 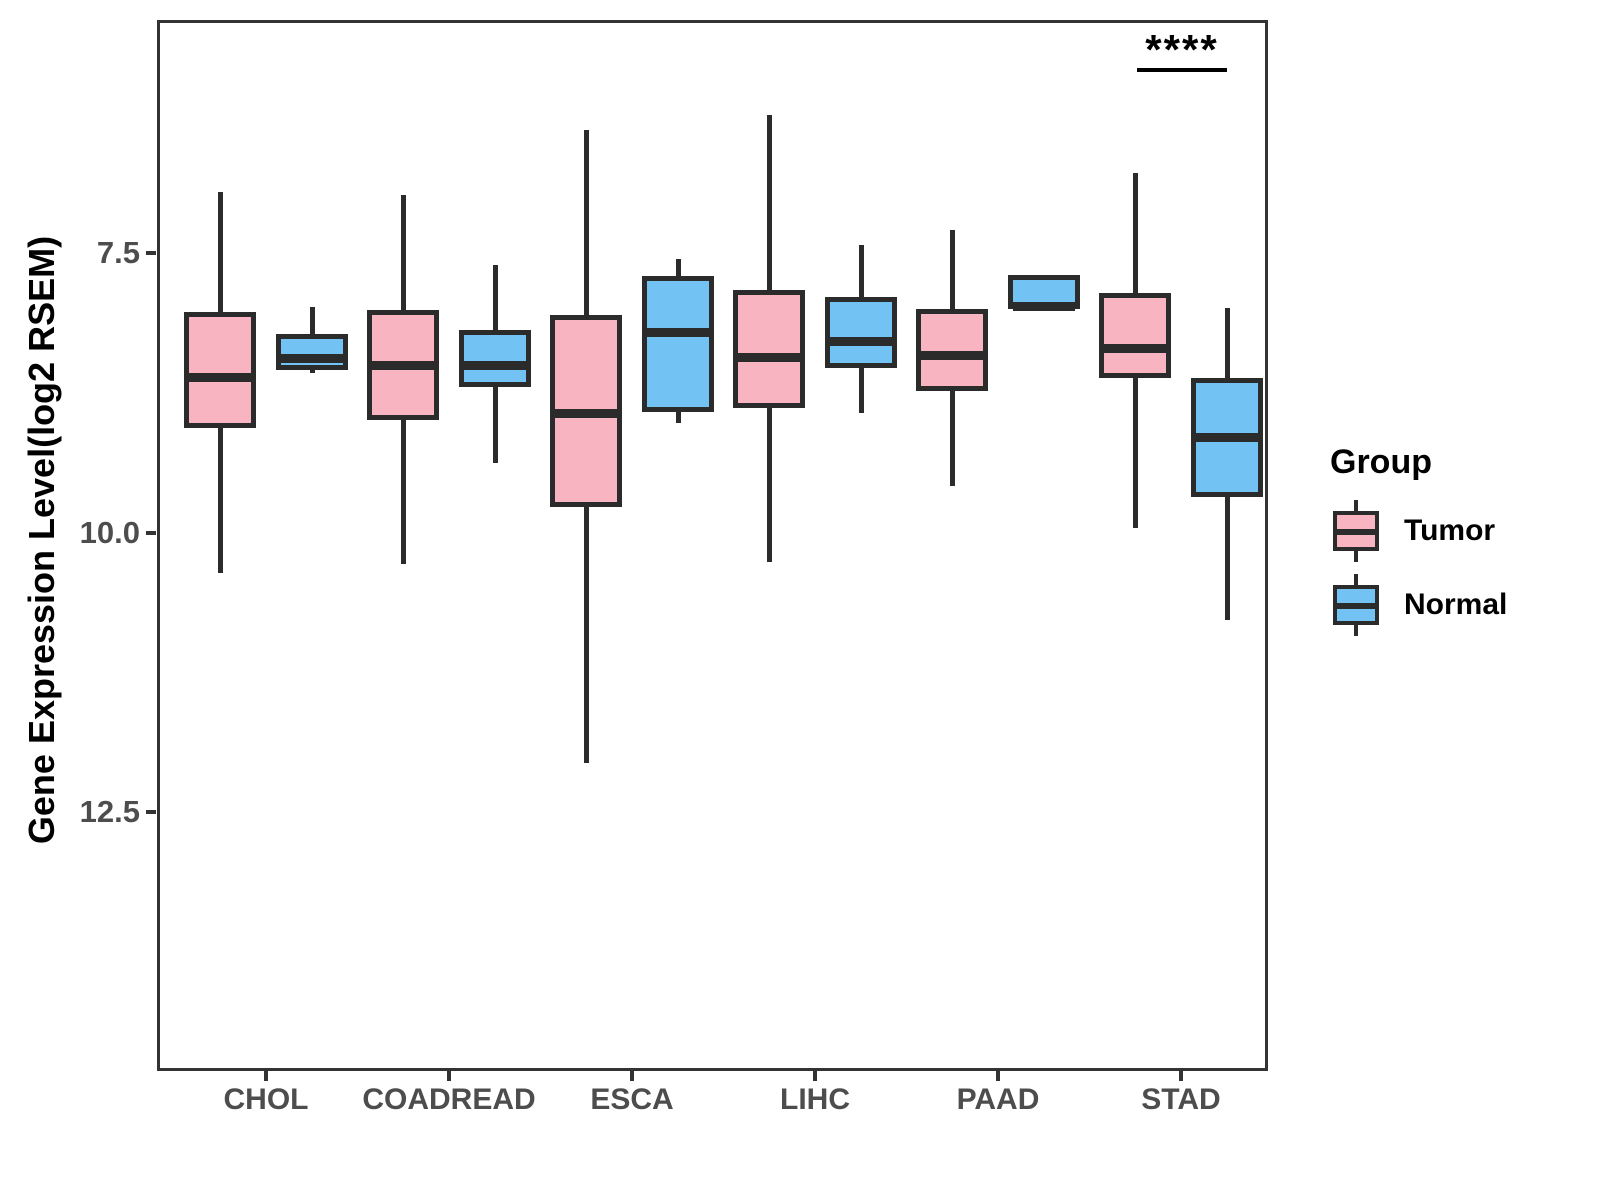 What do you see at coordinates (403, 253) in the screenshot?
I see `upper-whisker-tumor-coadread` at bounding box center [403, 253].